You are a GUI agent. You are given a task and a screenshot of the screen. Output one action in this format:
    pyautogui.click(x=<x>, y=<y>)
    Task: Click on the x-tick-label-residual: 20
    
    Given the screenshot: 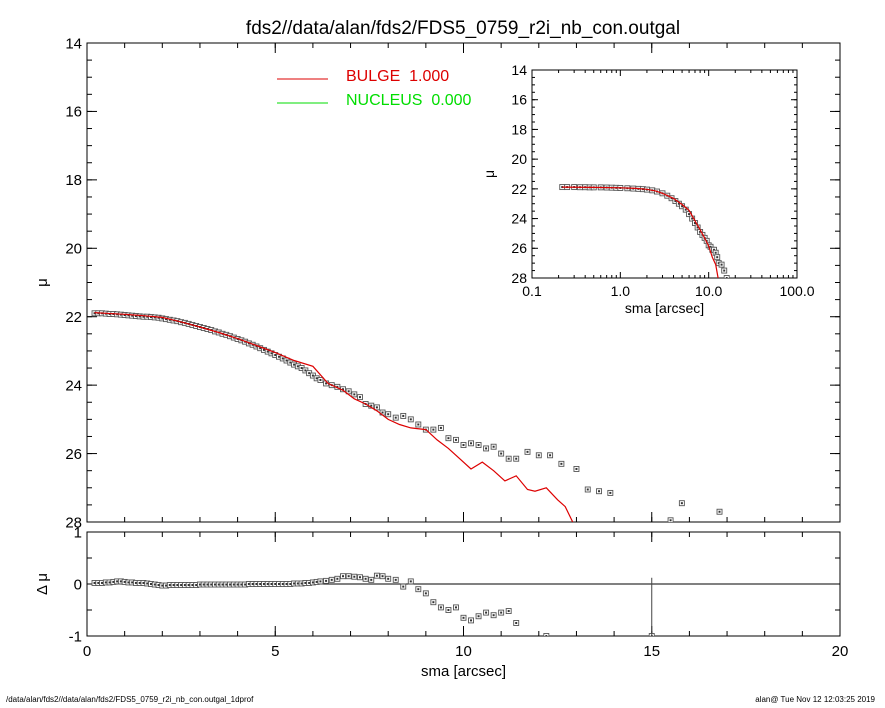 What is the action you would take?
    pyautogui.click(x=840, y=651)
    